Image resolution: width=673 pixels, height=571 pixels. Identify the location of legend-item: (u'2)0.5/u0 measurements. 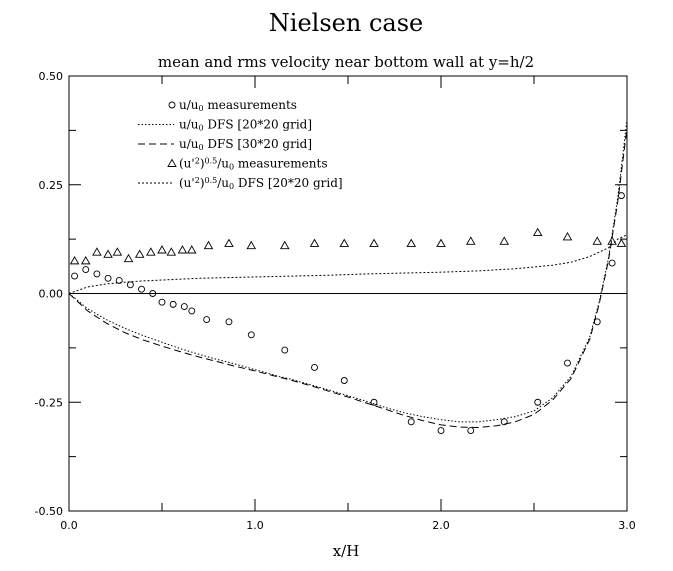
(247, 164).